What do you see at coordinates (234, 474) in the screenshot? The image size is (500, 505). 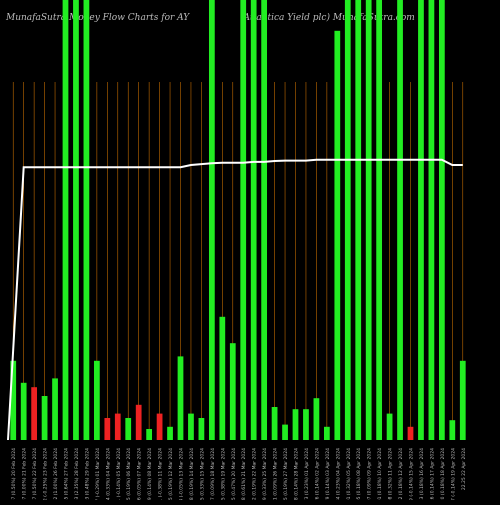 I see `x-tick-label: 21.35 (0.47%) 20 Mar 2024` at bounding box center [234, 474].